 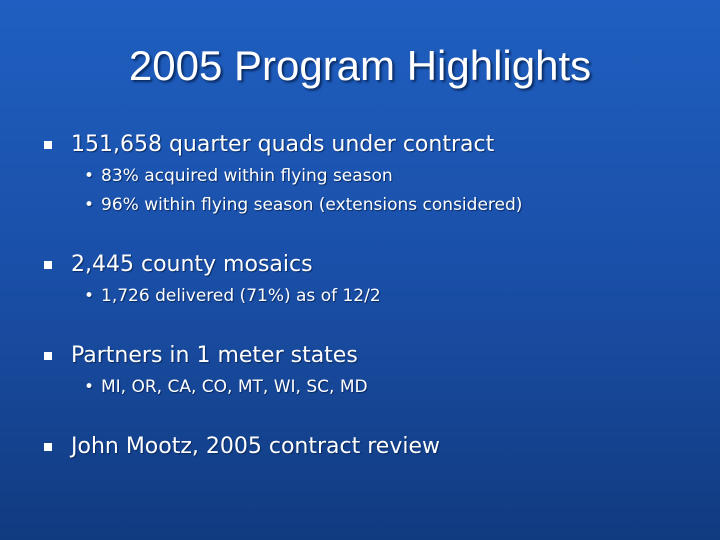 I want to click on bullet: 2,445 county mosaics, so click(x=283, y=265).